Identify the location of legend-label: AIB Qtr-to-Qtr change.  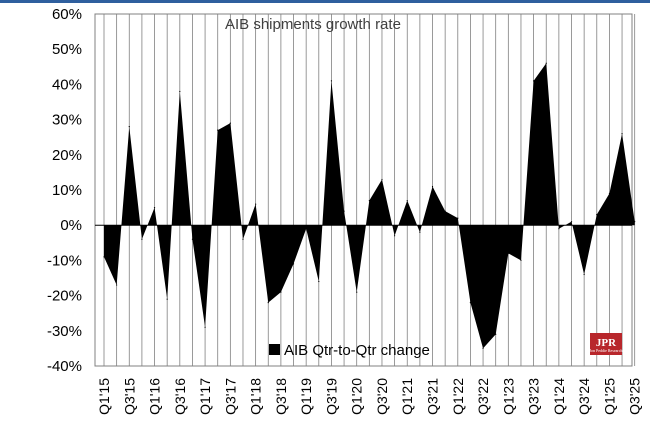
(357, 350).